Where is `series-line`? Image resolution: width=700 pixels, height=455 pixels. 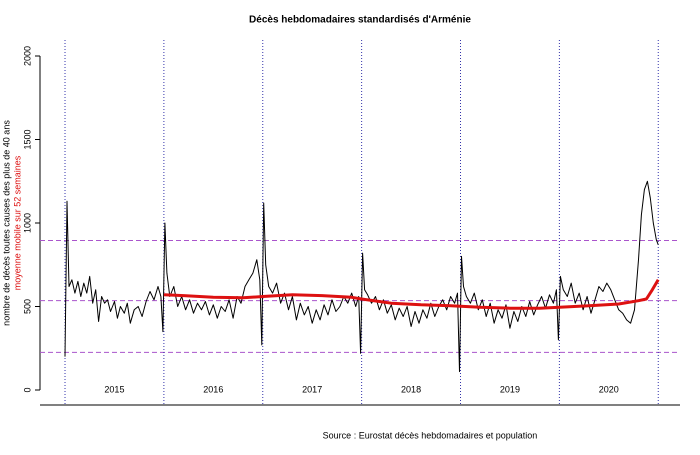 series-line is located at coordinates (411, 294).